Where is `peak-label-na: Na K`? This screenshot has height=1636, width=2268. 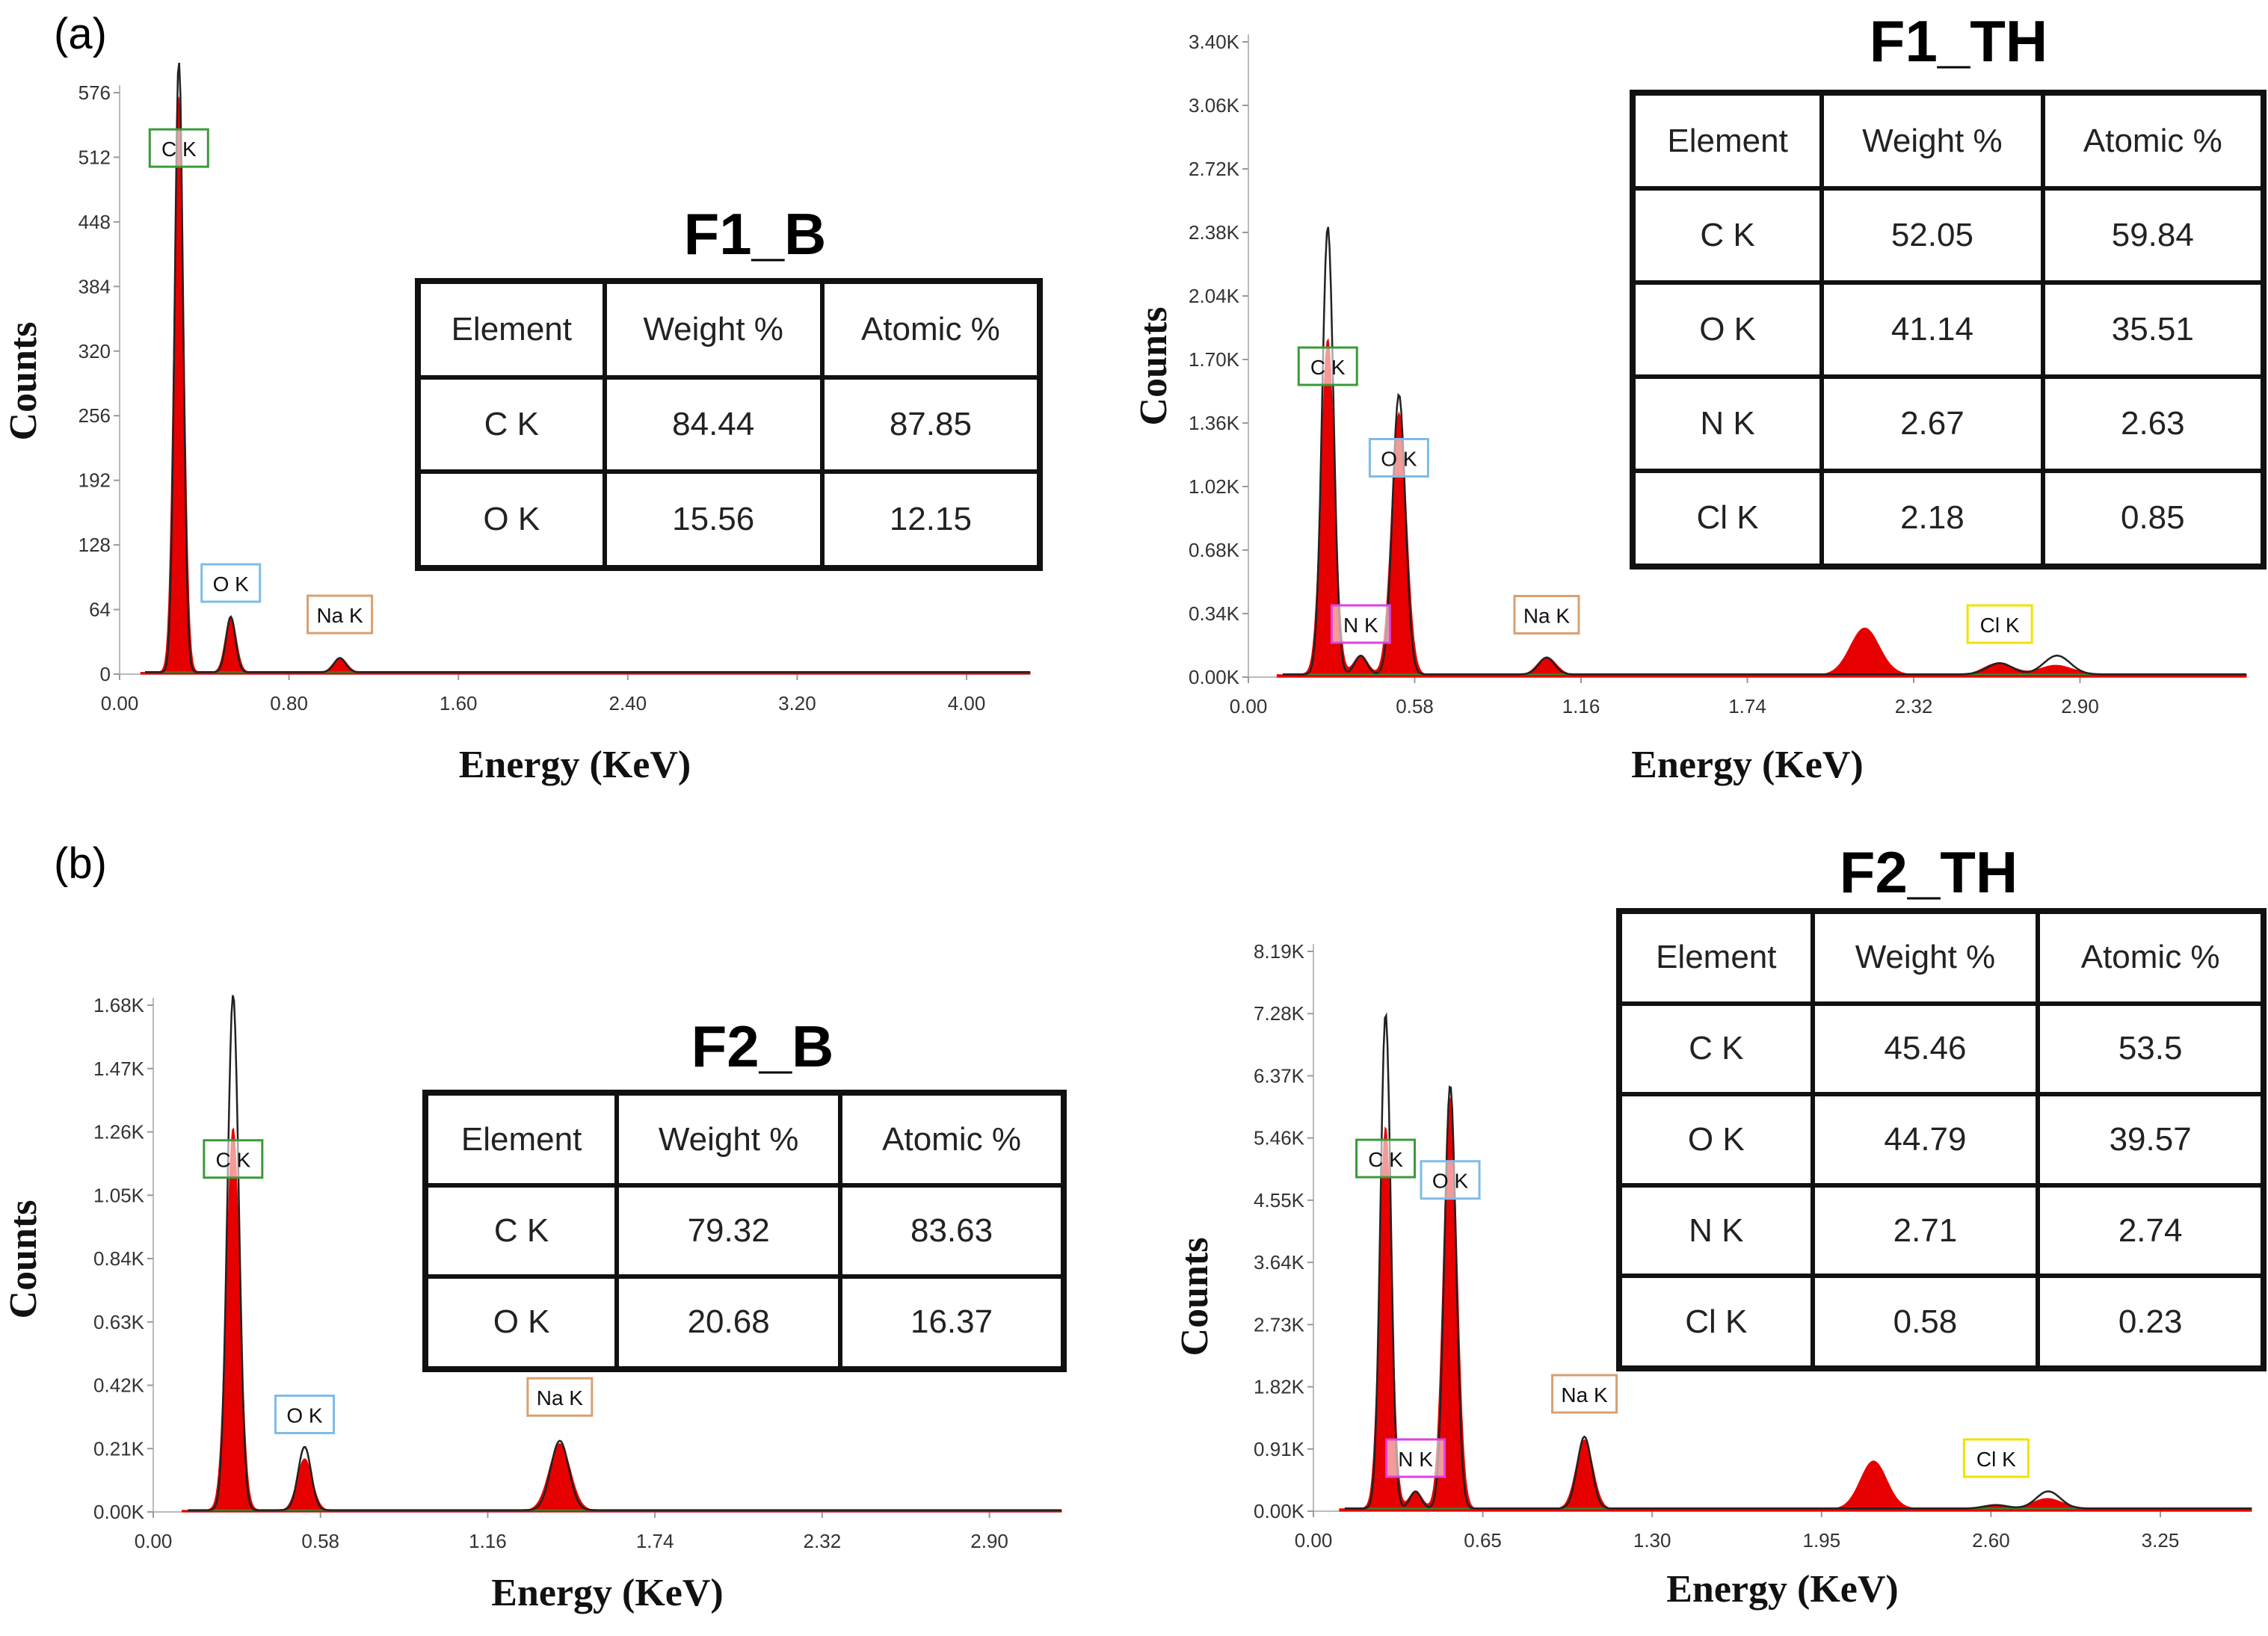
peak-label-na: Na K is located at coordinates (340, 614).